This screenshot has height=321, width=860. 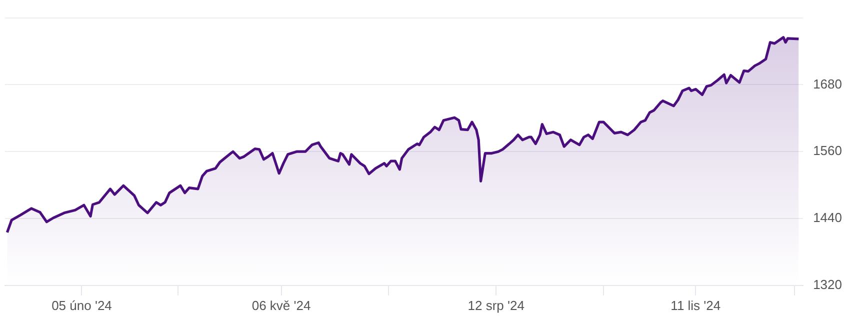 I want to click on x-tick-label: 11 lis '24, so click(x=695, y=305).